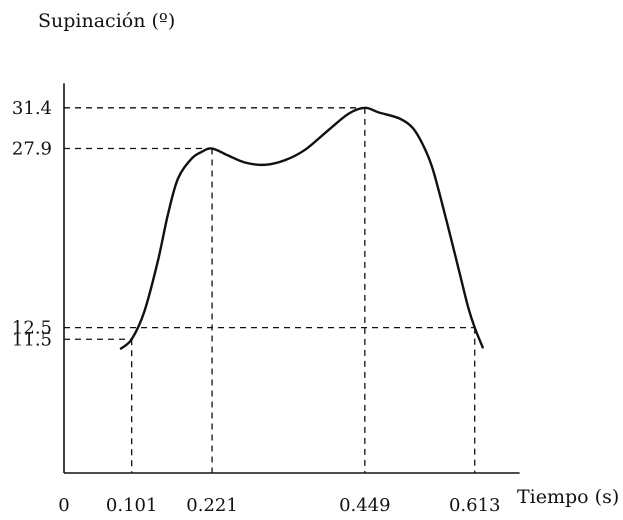  I want to click on x-tick-label: 0, so click(63, 505).